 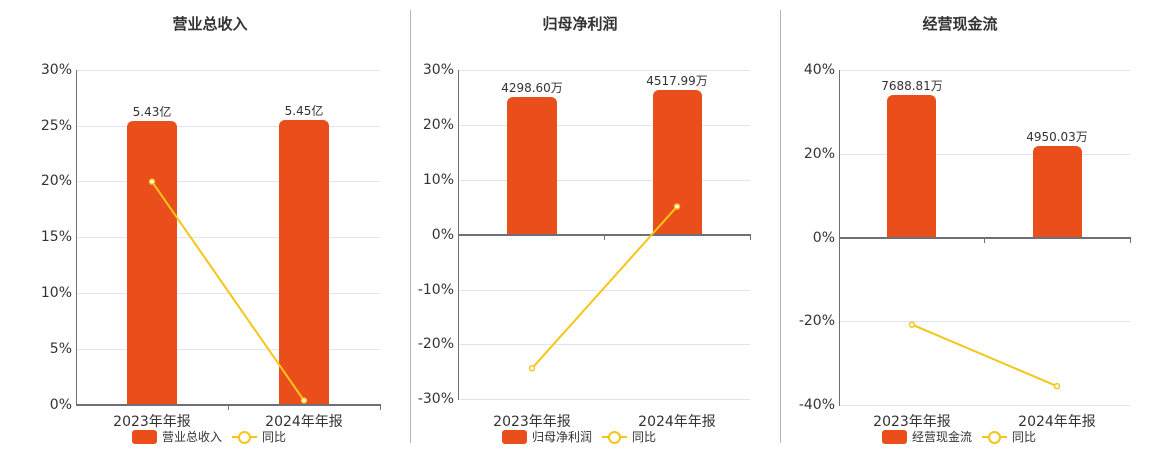 I want to click on chart-title: 营业总收入, so click(x=210, y=24).